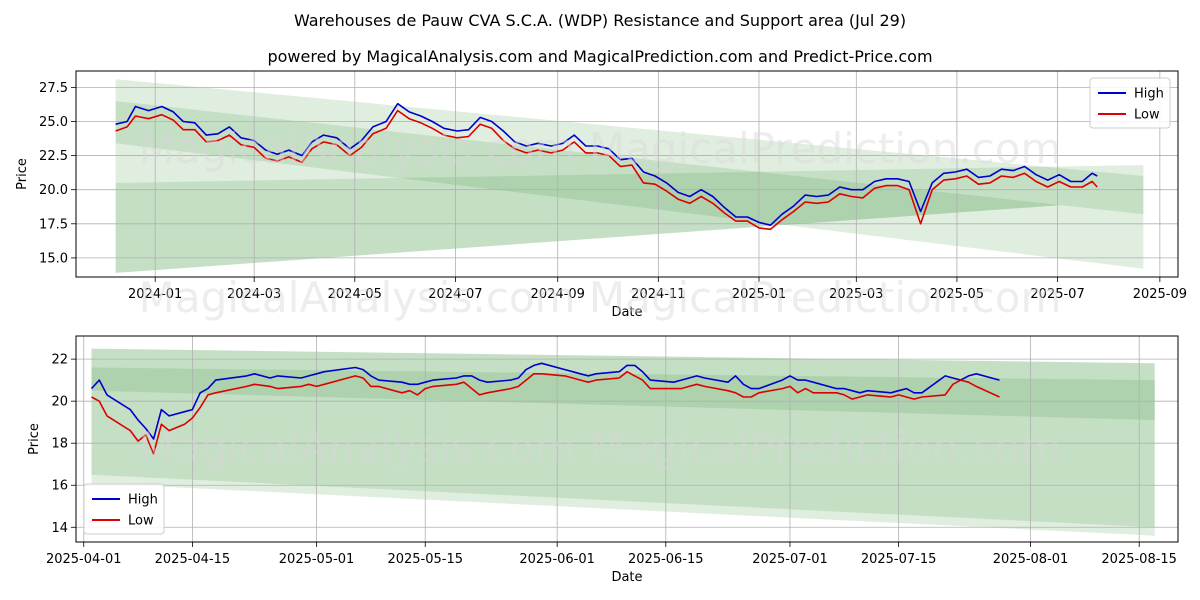  Describe the element at coordinates (155, 294) in the screenshot. I see `x-tick-label: 2024-01` at that location.